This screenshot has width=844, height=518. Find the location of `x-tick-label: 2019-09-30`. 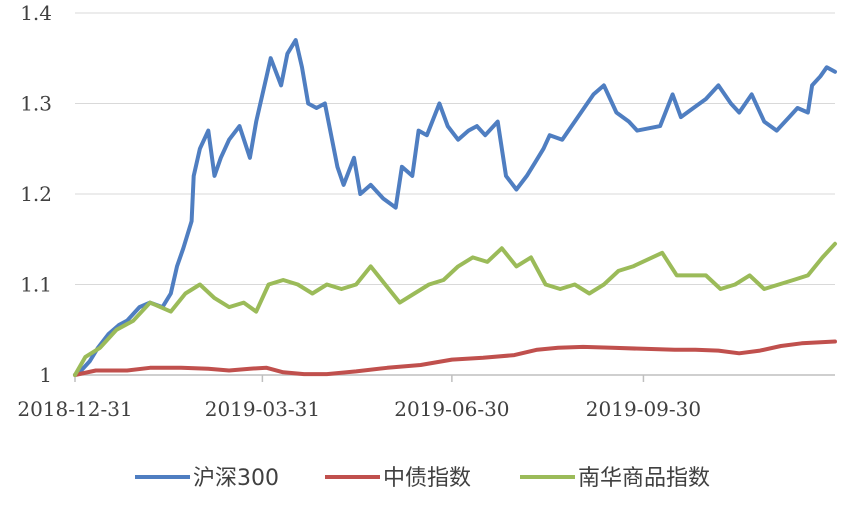

x-tick-label: 2019-09-30 is located at coordinates (643, 409).